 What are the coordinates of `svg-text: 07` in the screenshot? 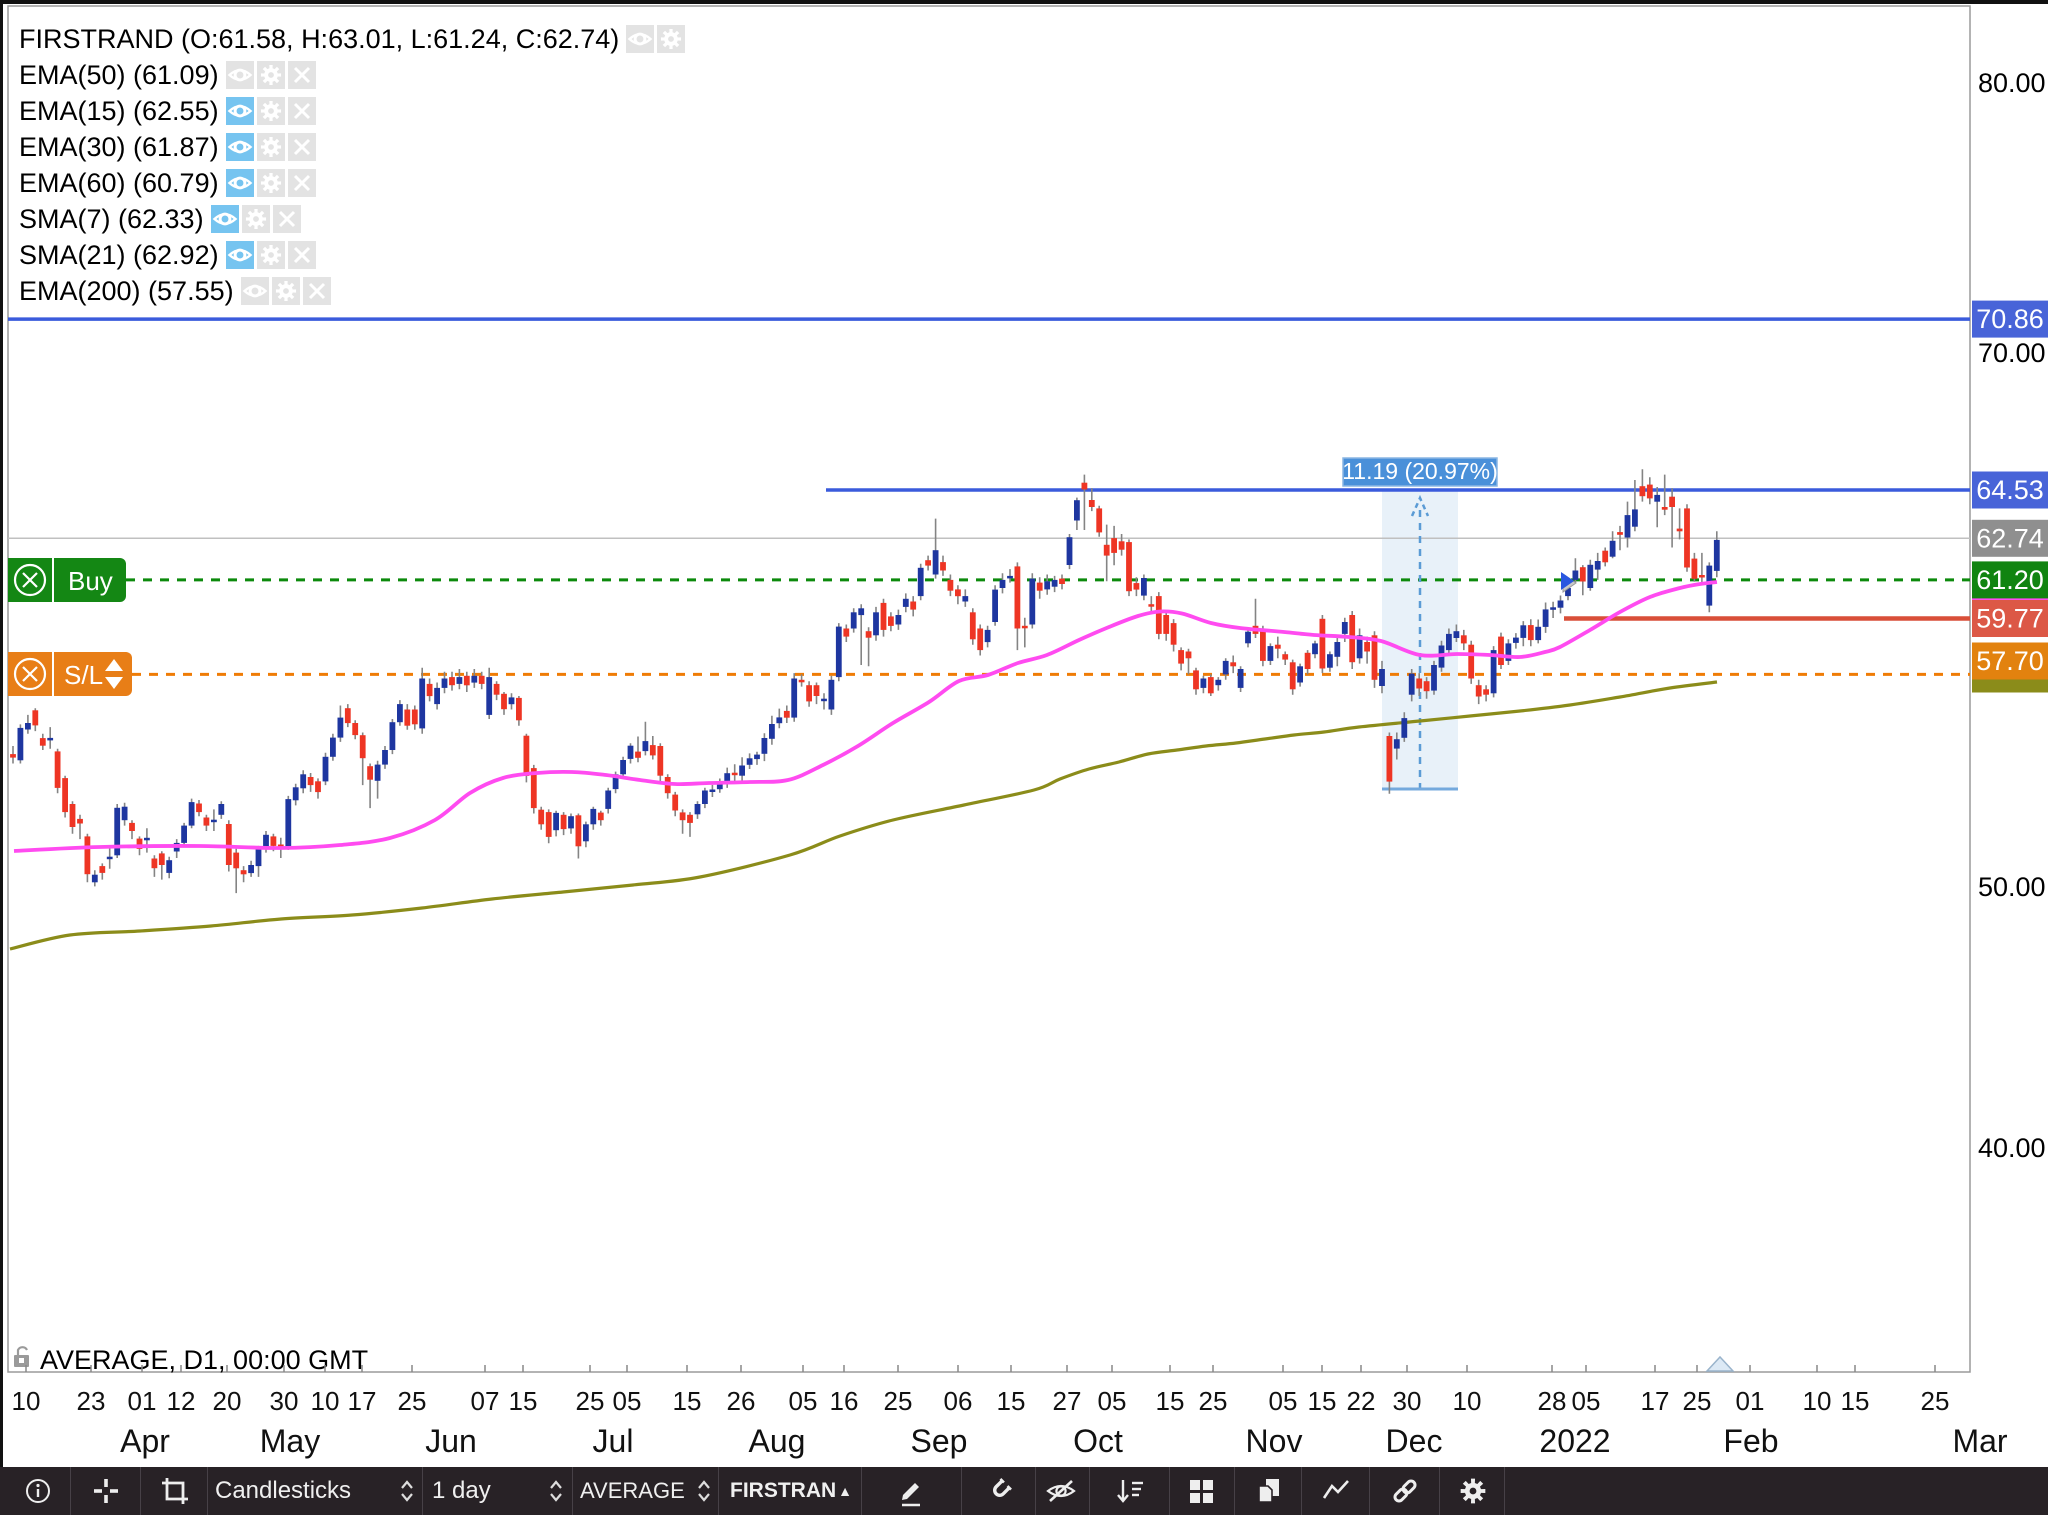 It's located at (485, 1401).